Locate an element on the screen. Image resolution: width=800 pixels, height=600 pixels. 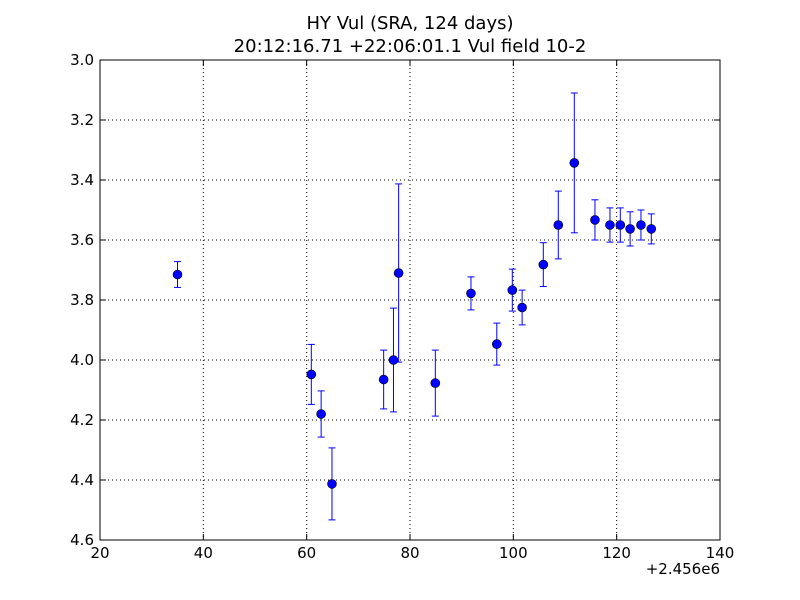
y-tick-label: 4.2 is located at coordinates (82, 420).